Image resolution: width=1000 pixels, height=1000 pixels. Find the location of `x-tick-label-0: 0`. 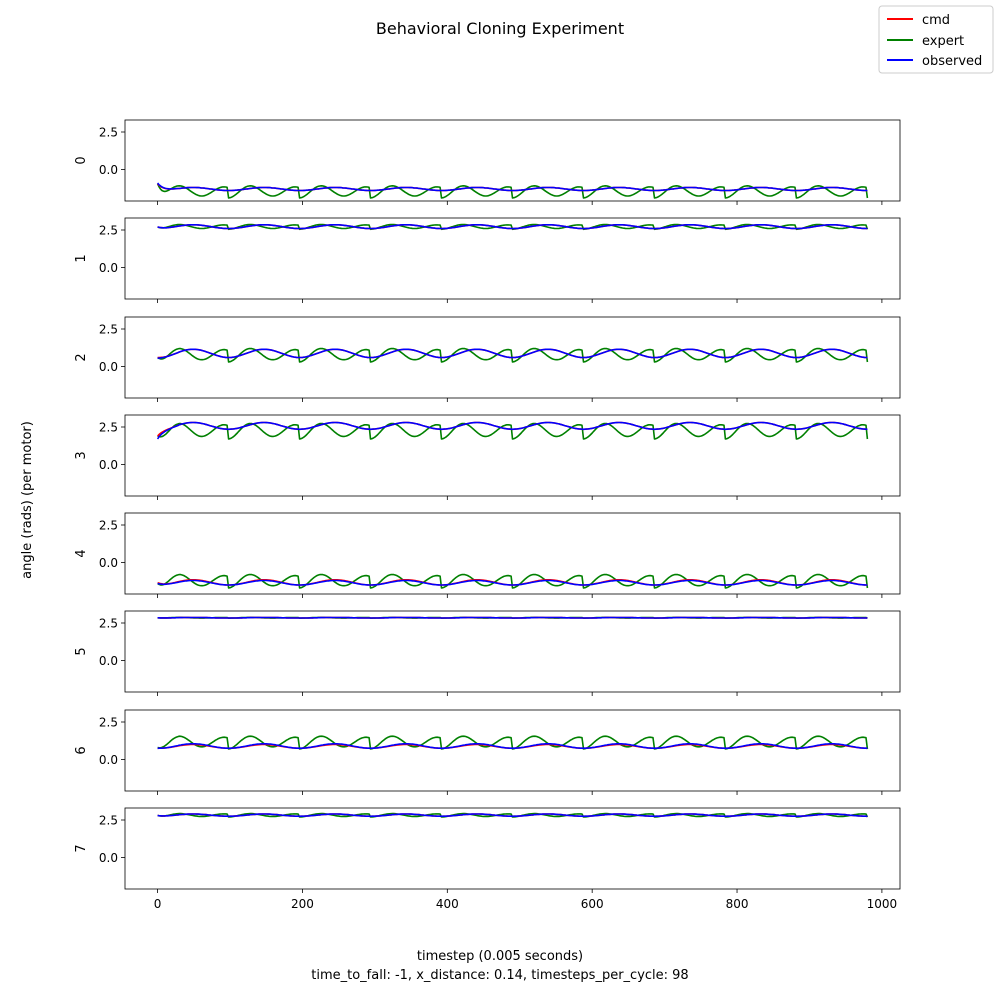

x-tick-label-0: 0 is located at coordinates (158, 904).